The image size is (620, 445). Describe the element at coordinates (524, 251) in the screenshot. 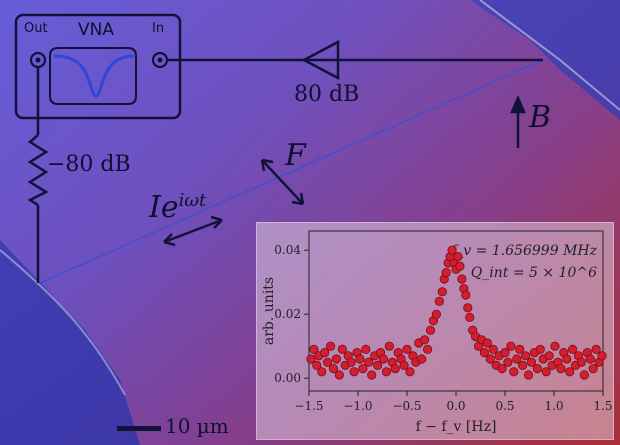

I see `annotation-resonance-frequency: f_v = 1.656999 MHz` at that location.